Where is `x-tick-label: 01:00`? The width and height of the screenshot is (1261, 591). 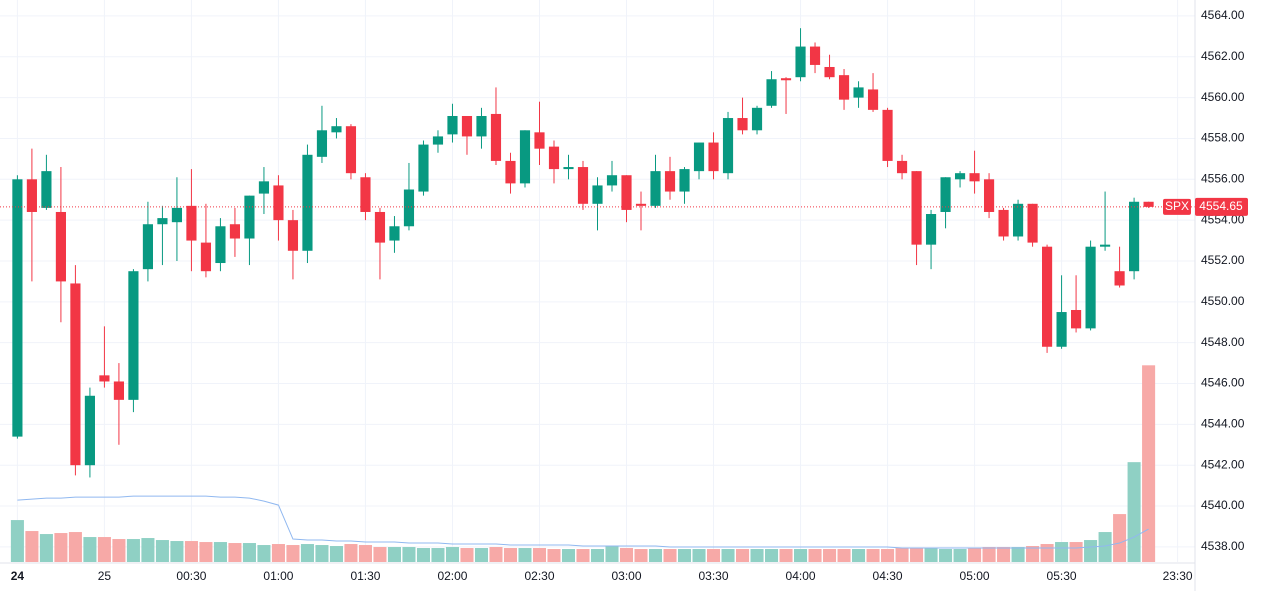
x-tick-label: 01:00 is located at coordinates (278, 576).